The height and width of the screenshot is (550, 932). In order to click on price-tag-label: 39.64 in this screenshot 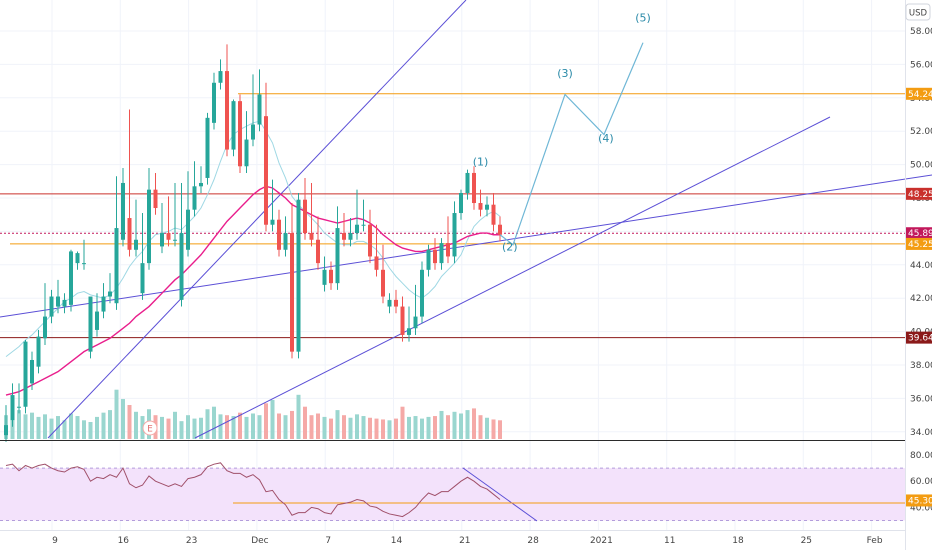, I will do `click(920, 339)`.